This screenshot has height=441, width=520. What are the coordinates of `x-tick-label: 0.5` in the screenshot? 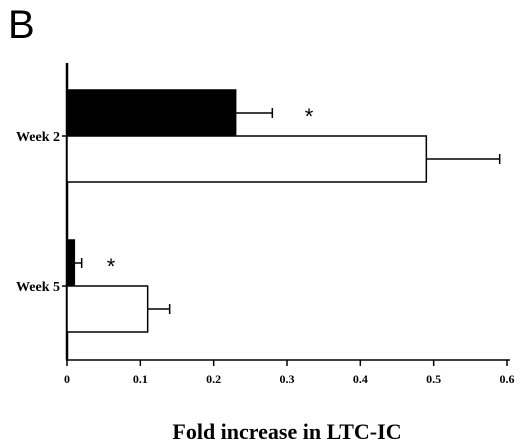 It's located at (433, 379).